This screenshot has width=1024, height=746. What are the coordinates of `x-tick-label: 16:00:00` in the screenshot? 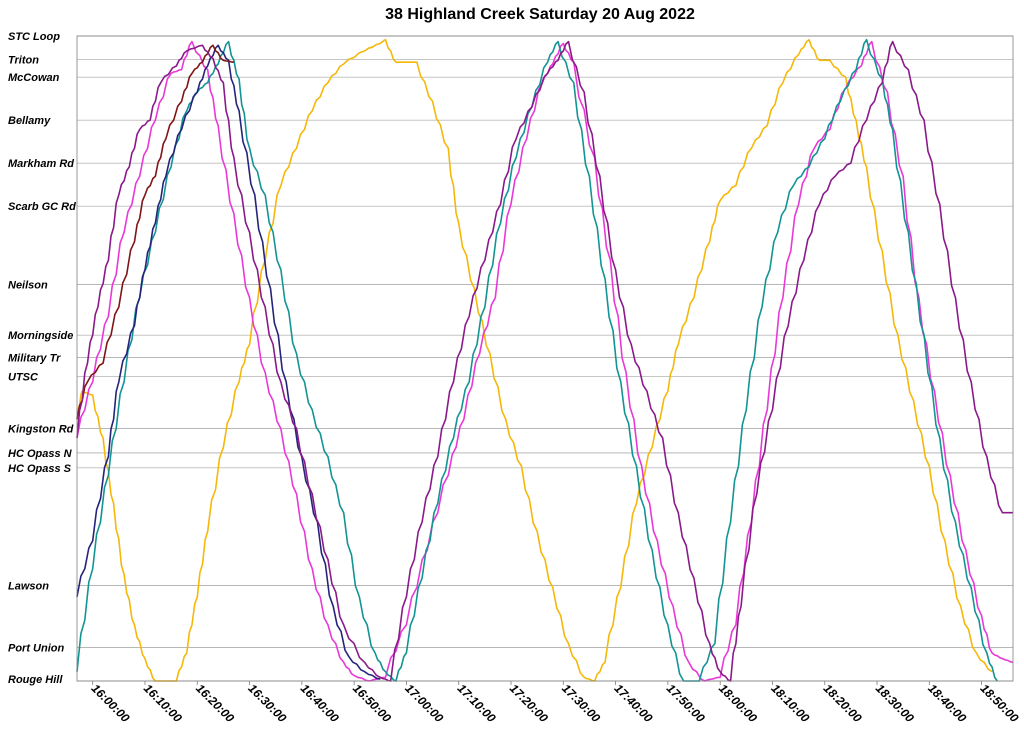 It's located at (111, 703).